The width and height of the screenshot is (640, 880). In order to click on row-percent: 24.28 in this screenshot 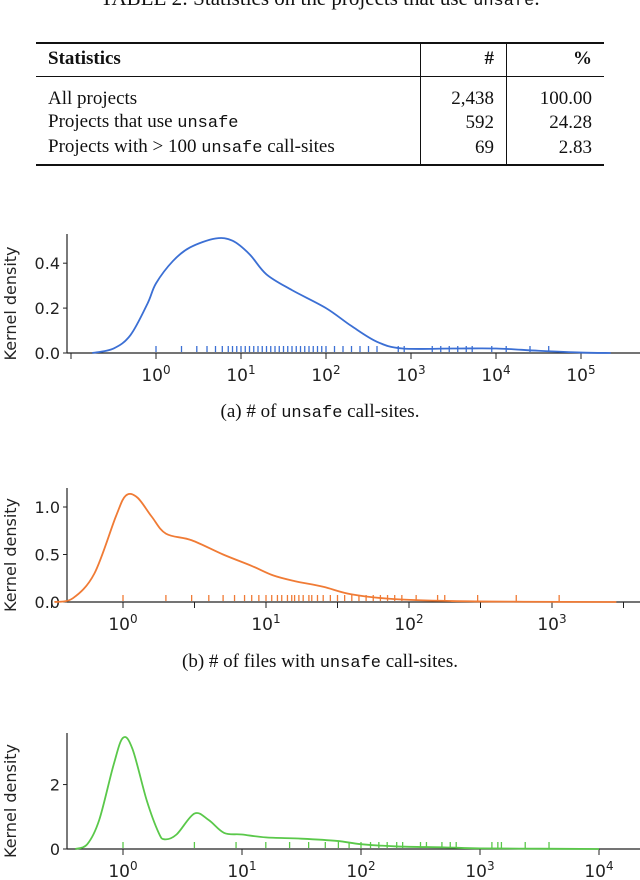, I will do `click(555, 122)`.